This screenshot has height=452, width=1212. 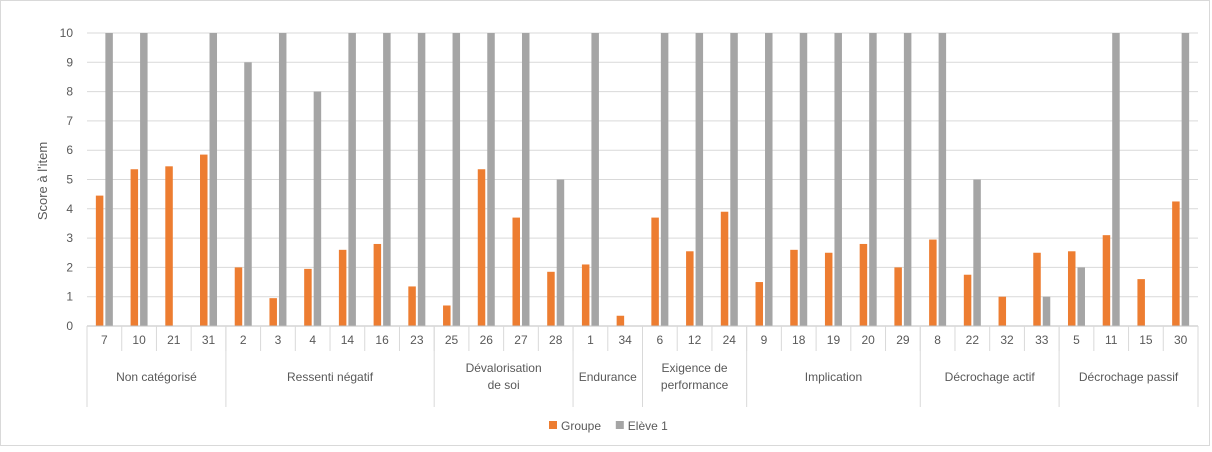 I want to click on x-tick-label: 9, so click(x=764, y=340).